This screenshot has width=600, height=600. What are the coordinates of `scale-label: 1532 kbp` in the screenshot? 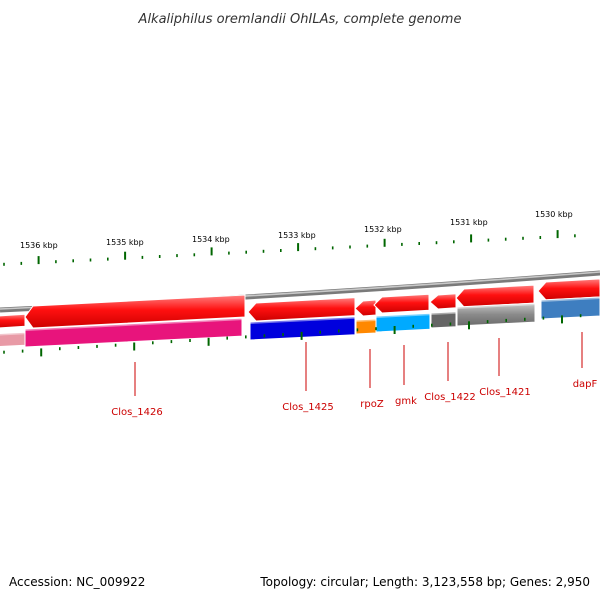 It's located at (383, 229).